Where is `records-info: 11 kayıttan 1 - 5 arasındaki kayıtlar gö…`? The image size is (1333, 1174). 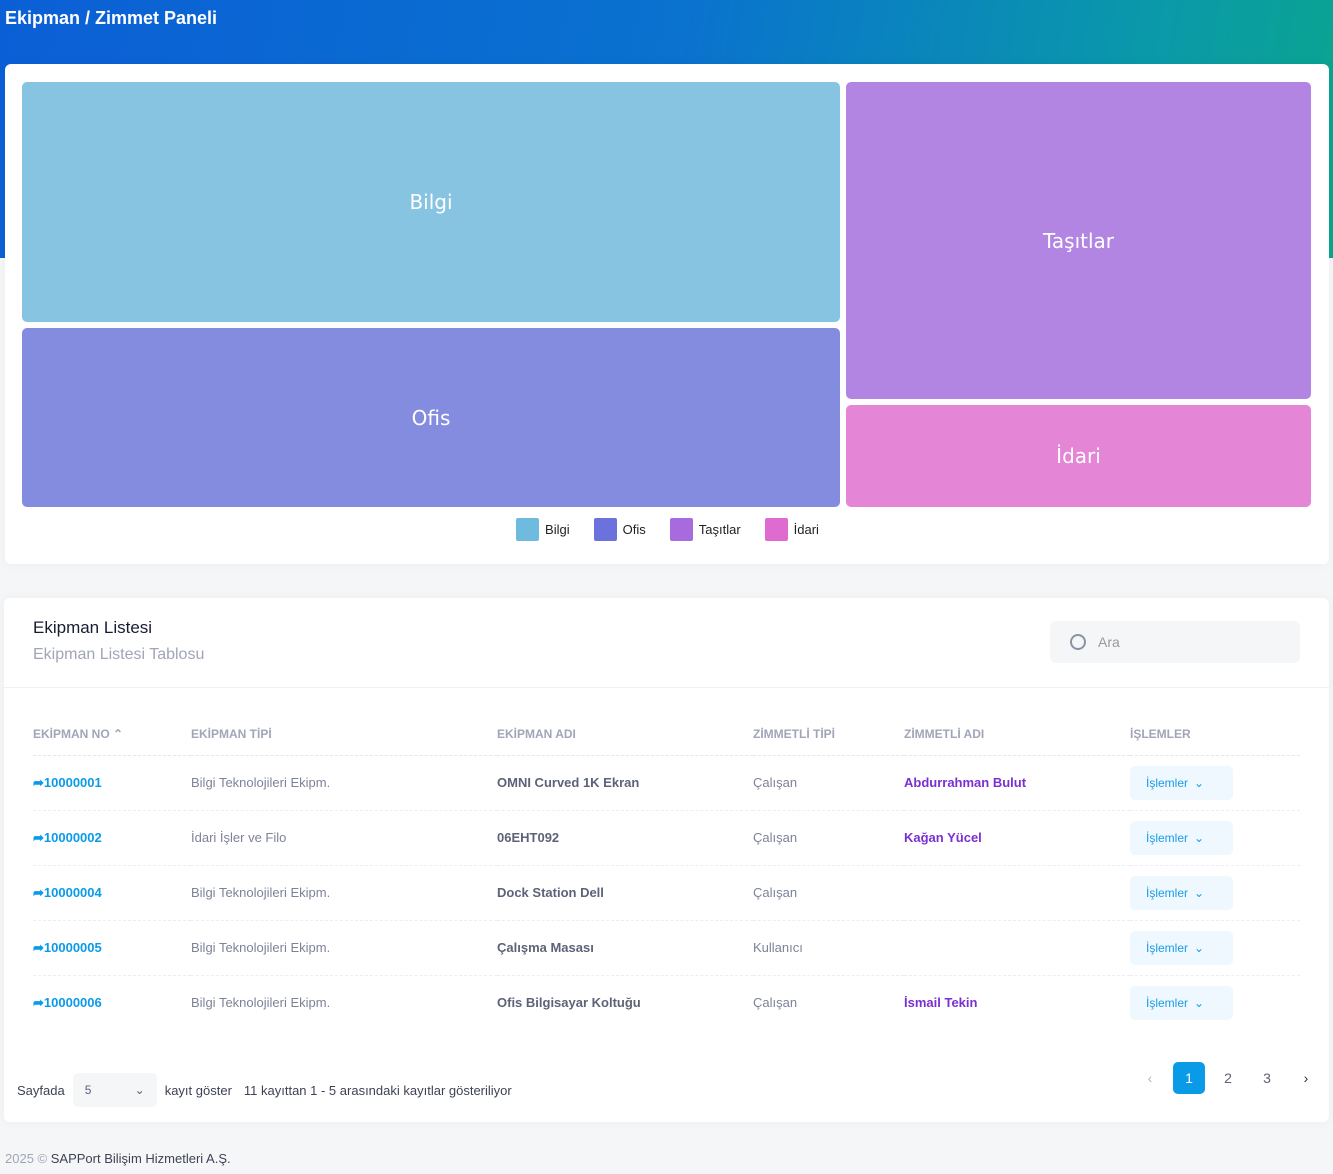 records-info: 11 kayıttan 1 - 5 arasındaki kayıtlar gö… is located at coordinates (377, 1090).